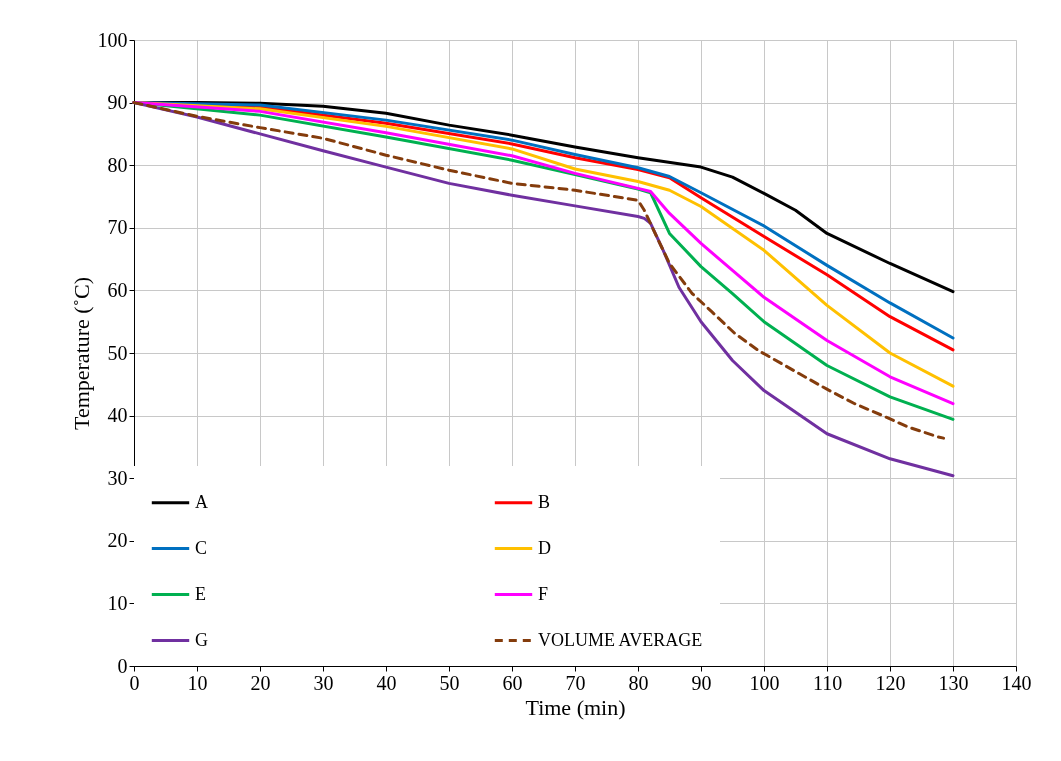 The image size is (1061, 761). What do you see at coordinates (543, 593) in the screenshot?
I see `legend-label: F` at bounding box center [543, 593].